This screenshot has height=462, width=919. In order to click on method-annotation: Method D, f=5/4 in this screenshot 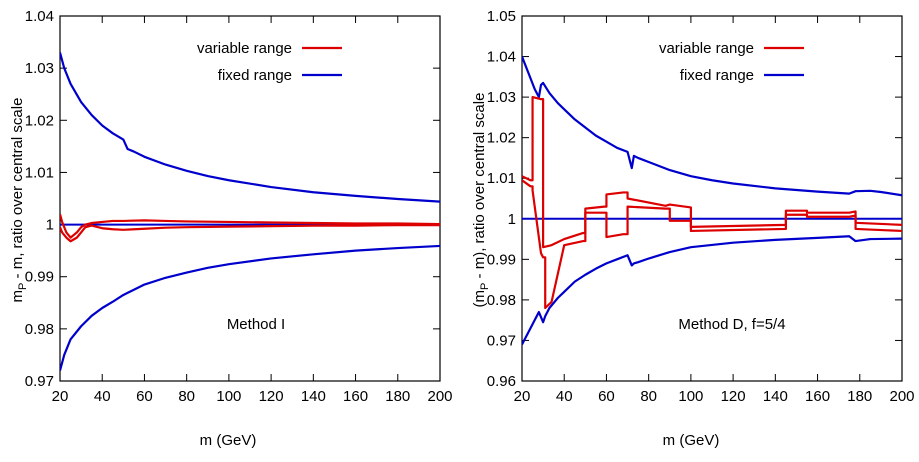, I will do `click(731, 324)`.